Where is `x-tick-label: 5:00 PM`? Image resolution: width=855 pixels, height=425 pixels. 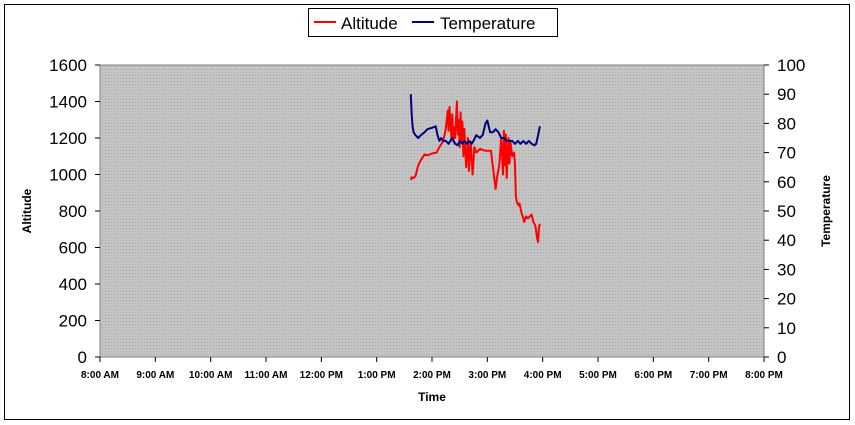 x-tick-label: 5:00 PM is located at coordinates (598, 375).